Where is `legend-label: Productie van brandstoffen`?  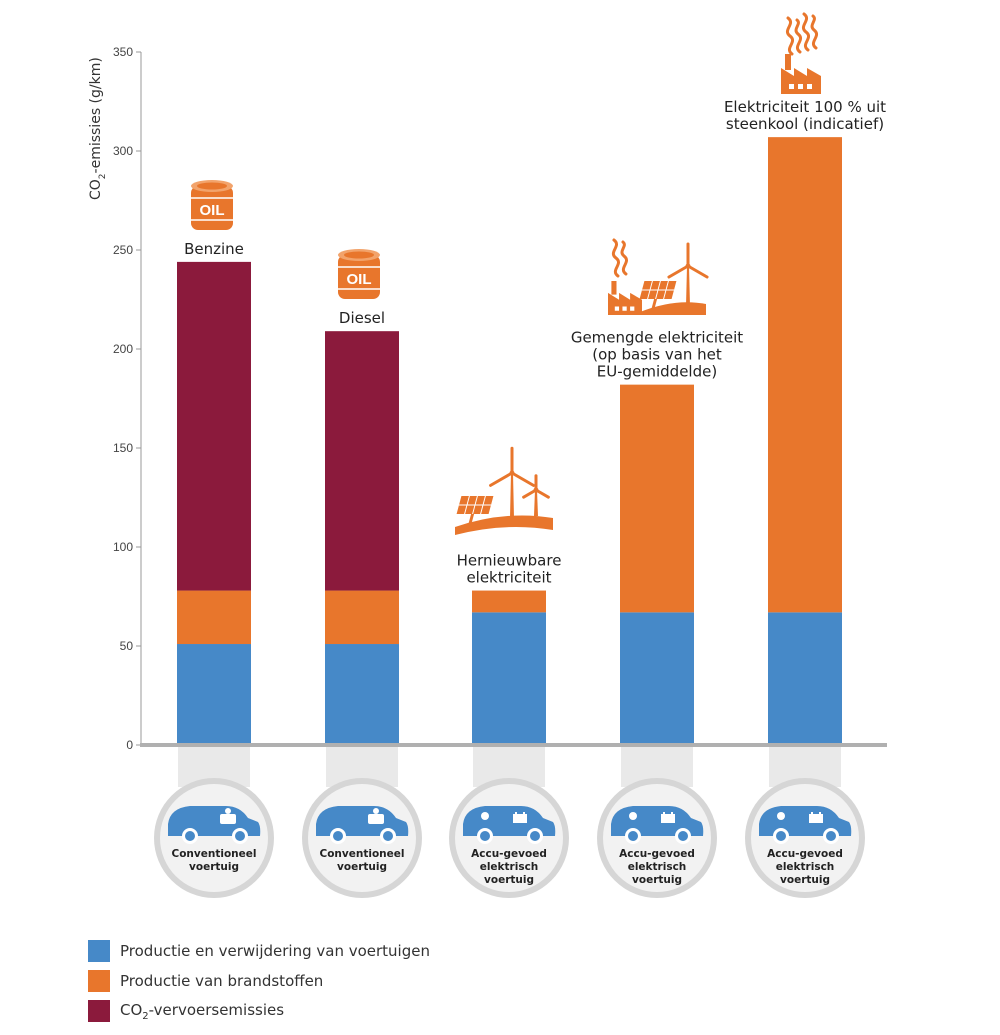 legend-label: Productie van brandstoffen is located at coordinates (222, 981).